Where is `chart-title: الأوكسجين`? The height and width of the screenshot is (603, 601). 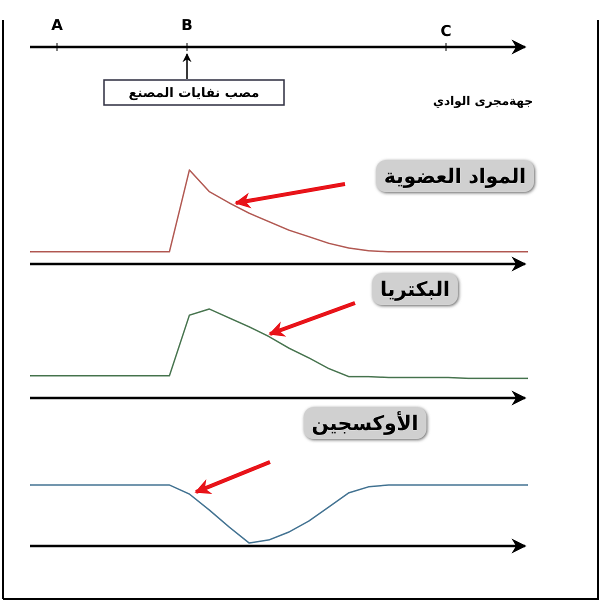 chart-title: الأوكسجين is located at coordinates (365, 423).